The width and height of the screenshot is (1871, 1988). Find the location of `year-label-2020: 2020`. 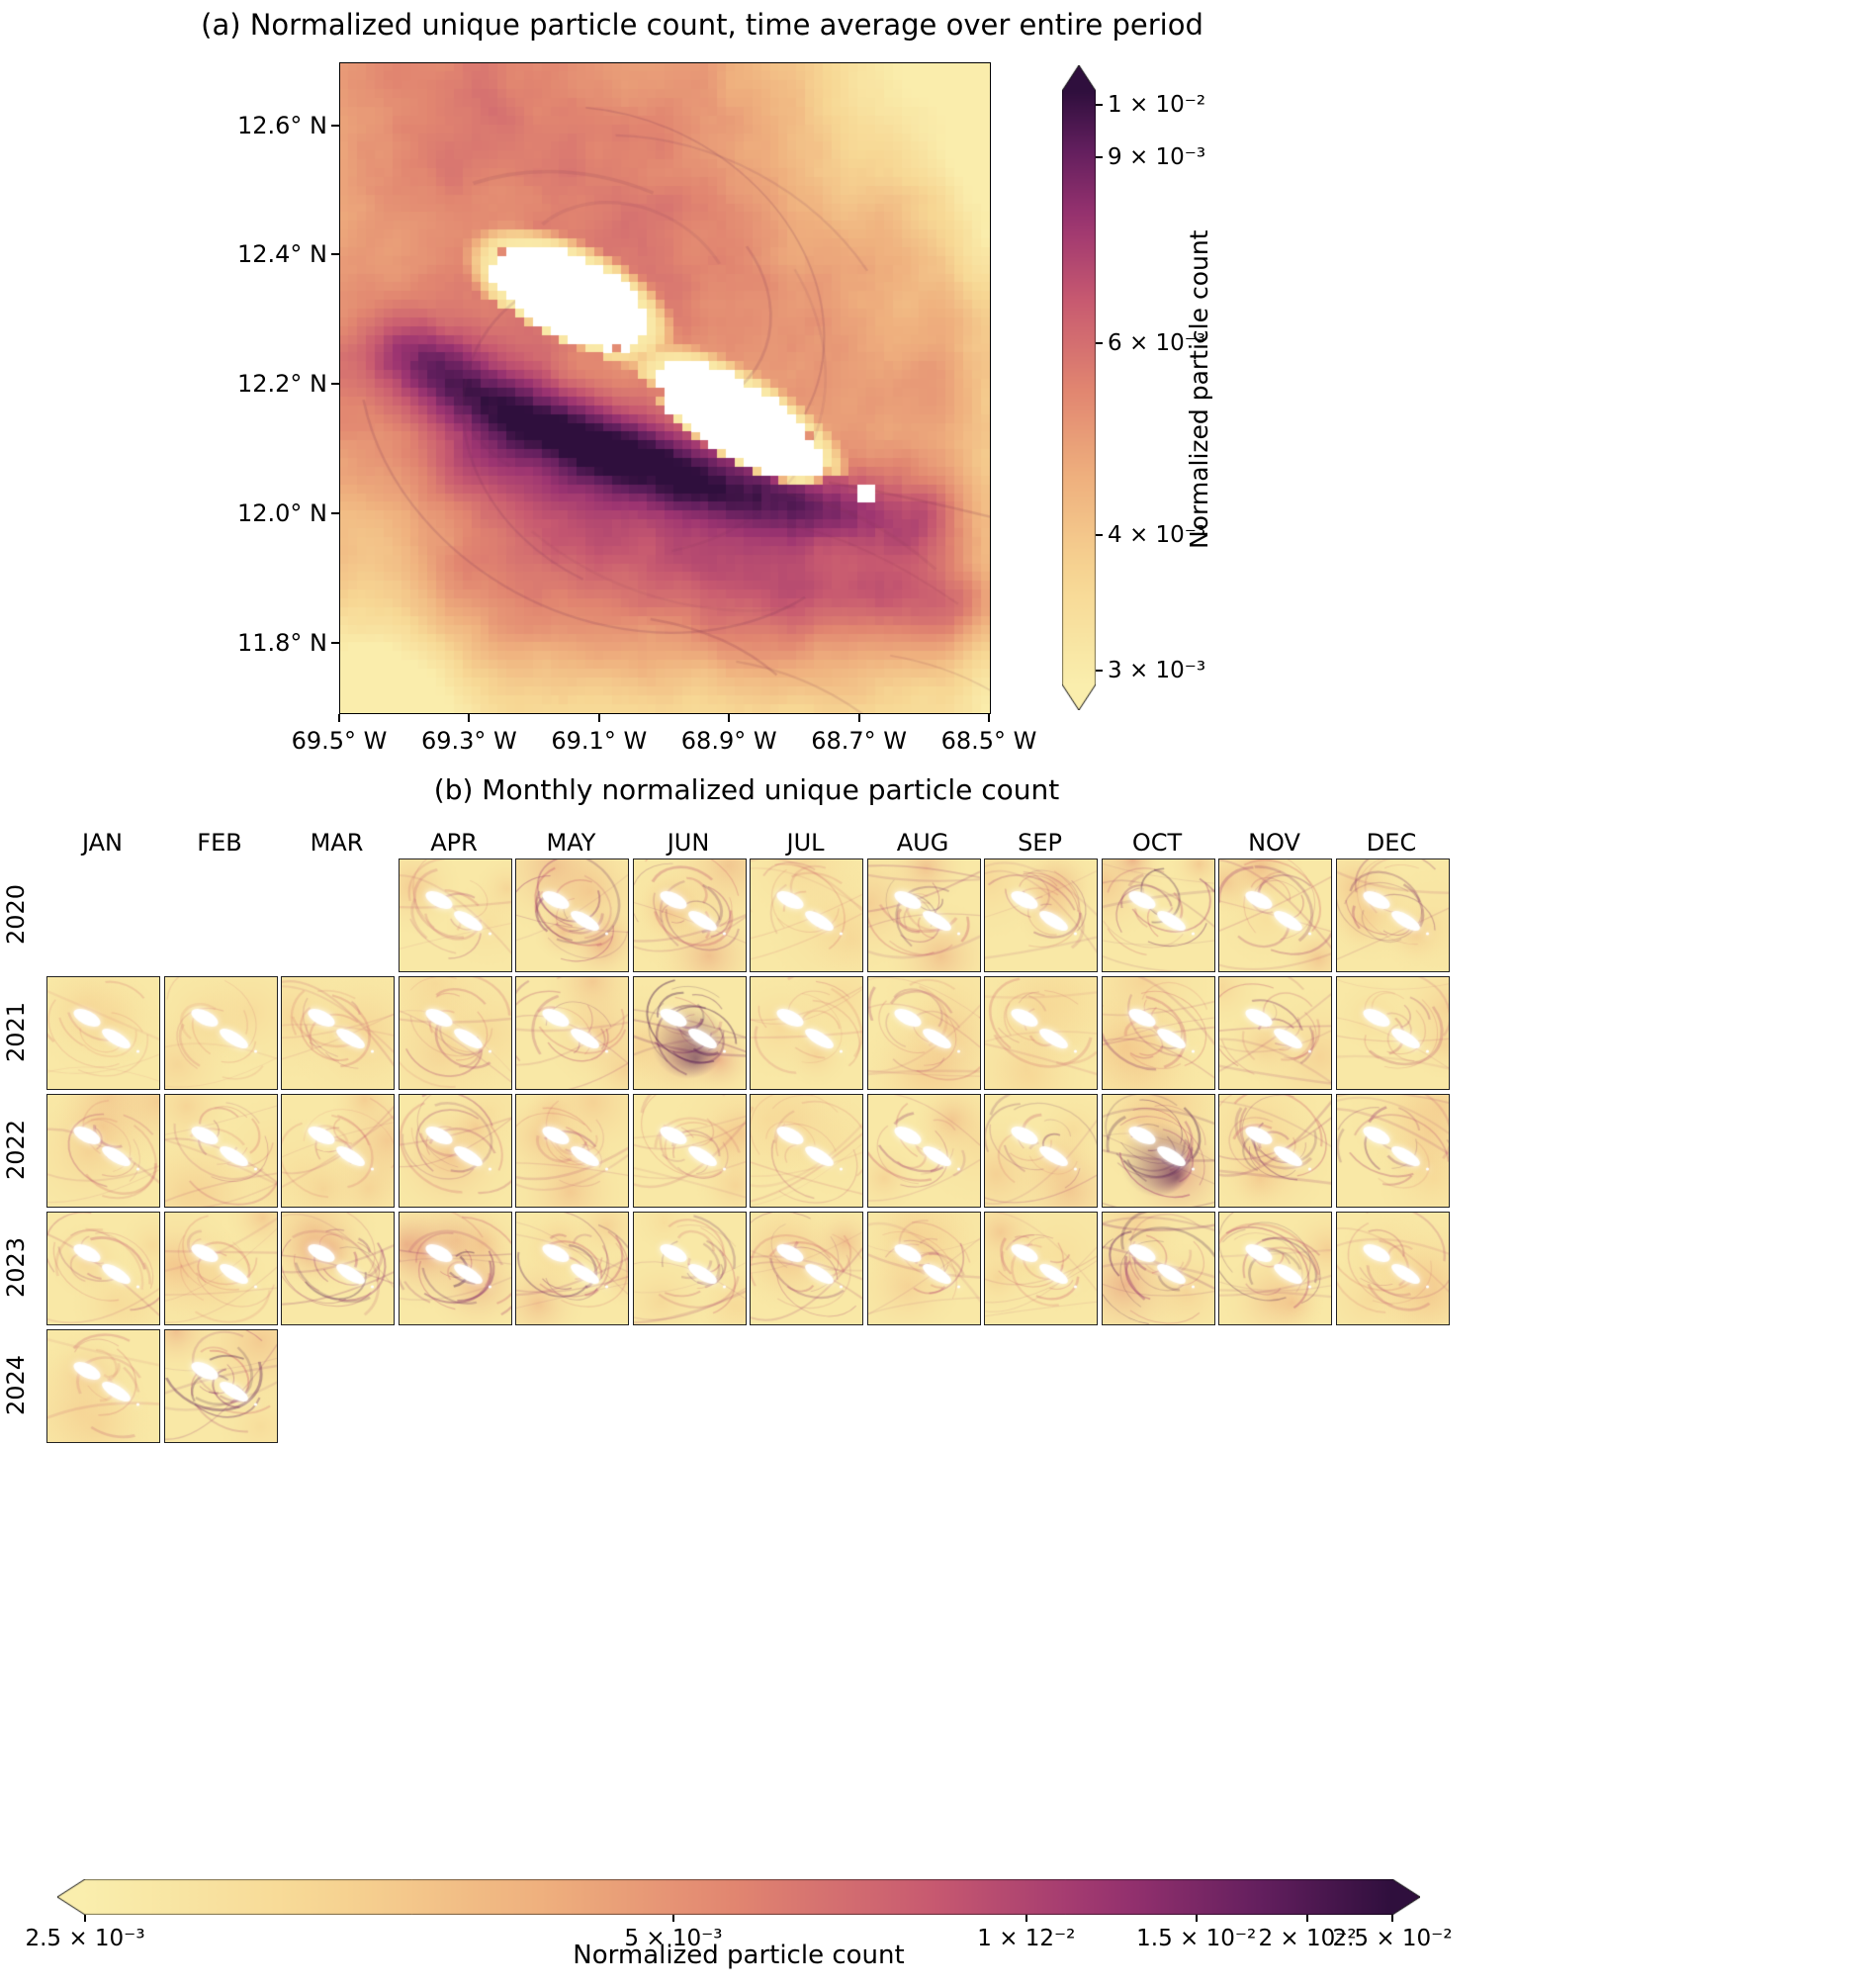

year-label-2020: 2020 is located at coordinates (16, 914).